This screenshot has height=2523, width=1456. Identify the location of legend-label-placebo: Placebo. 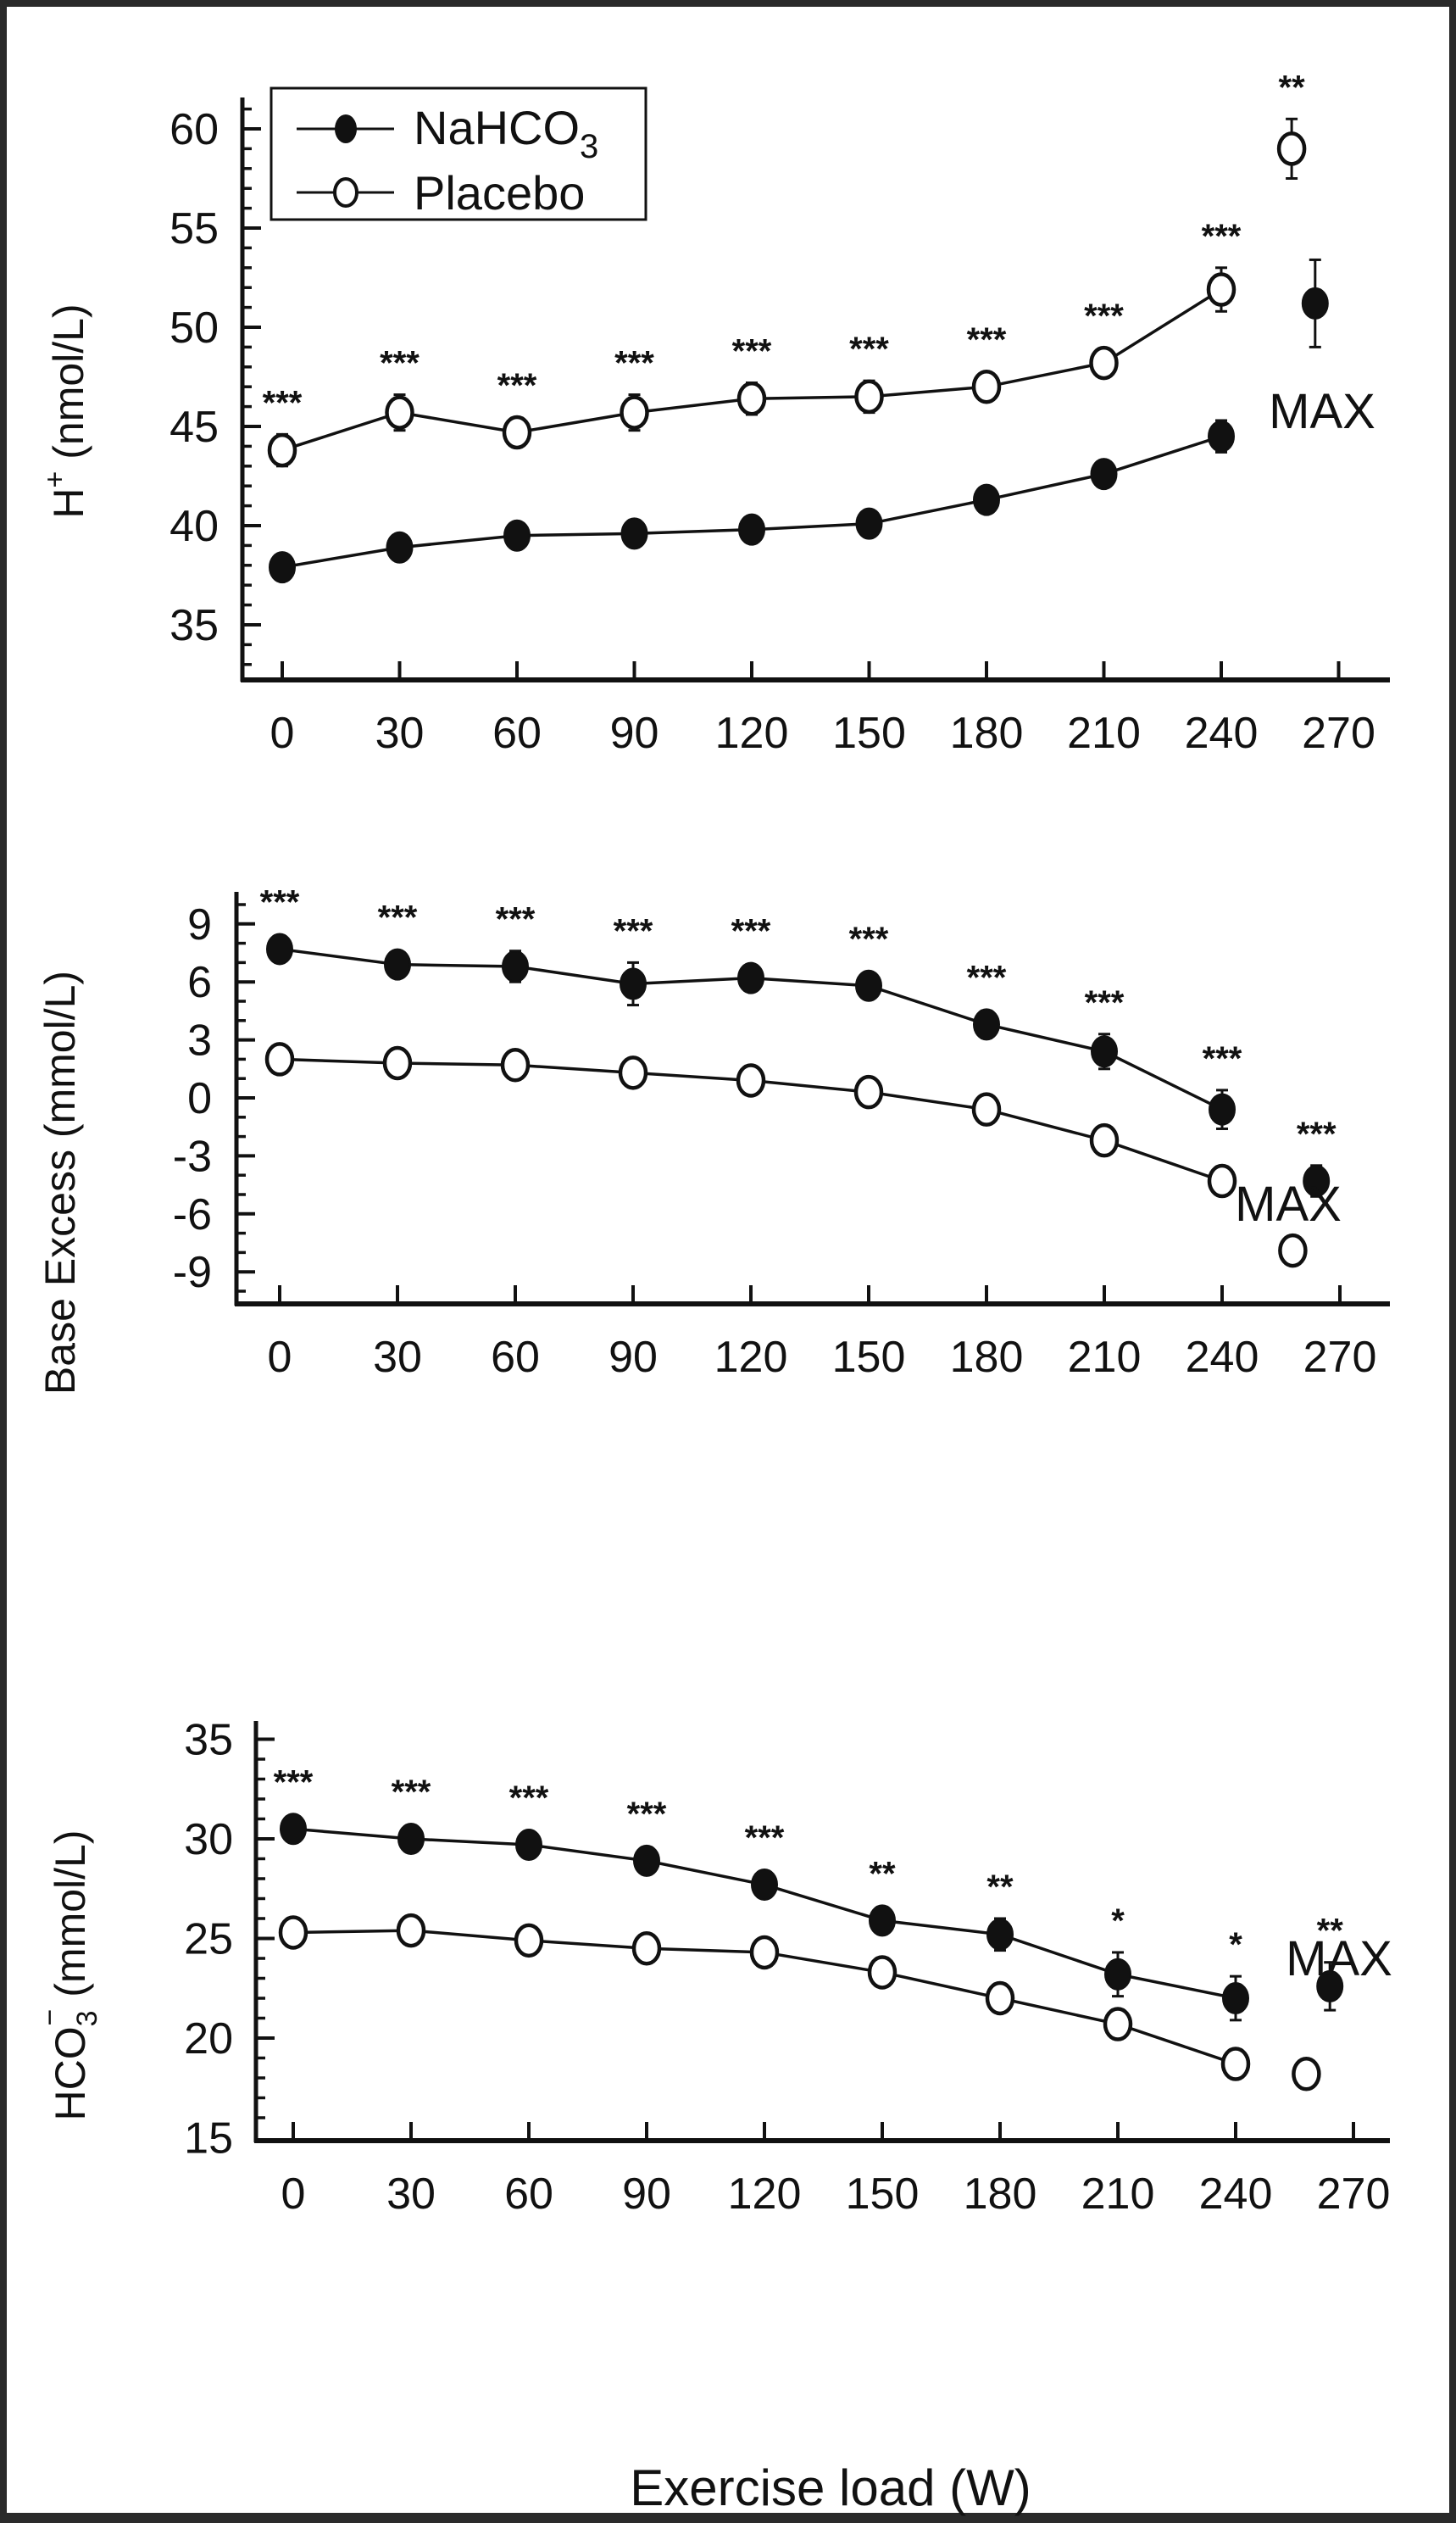
(500, 193).